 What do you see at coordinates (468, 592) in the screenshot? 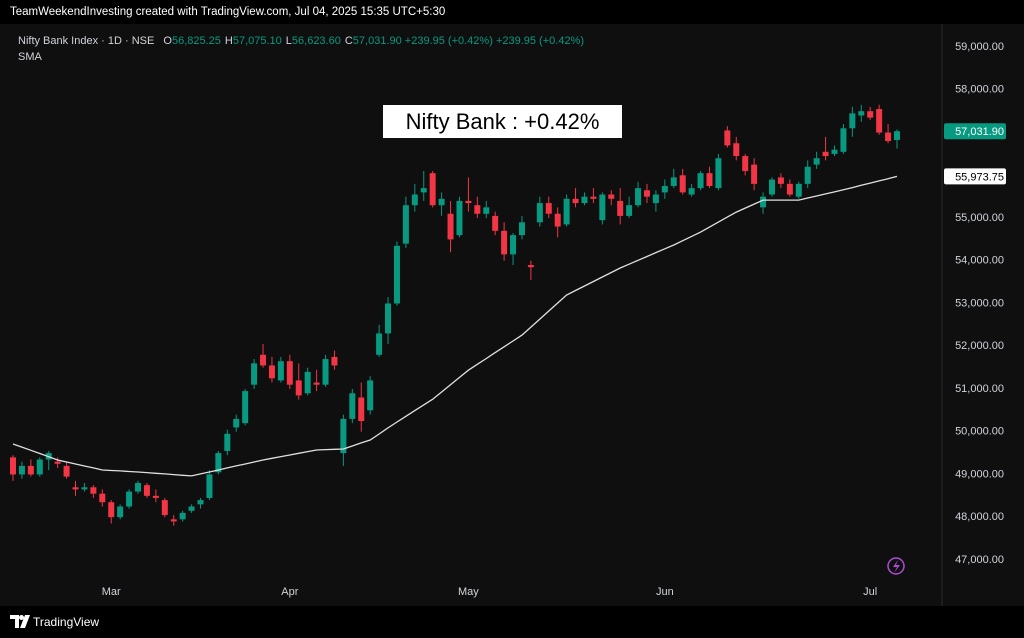
I see `x-tick-label: May` at bounding box center [468, 592].